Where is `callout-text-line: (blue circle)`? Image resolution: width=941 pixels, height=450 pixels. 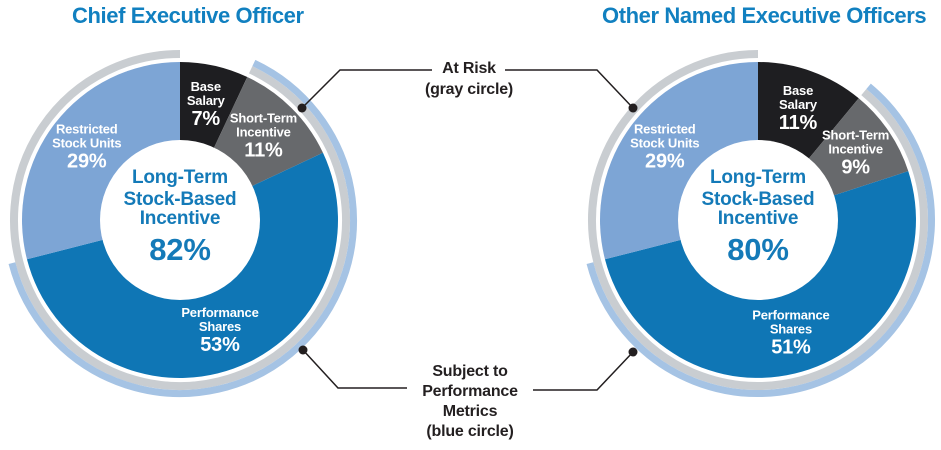 callout-text-line: (blue circle) is located at coordinates (470, 431).